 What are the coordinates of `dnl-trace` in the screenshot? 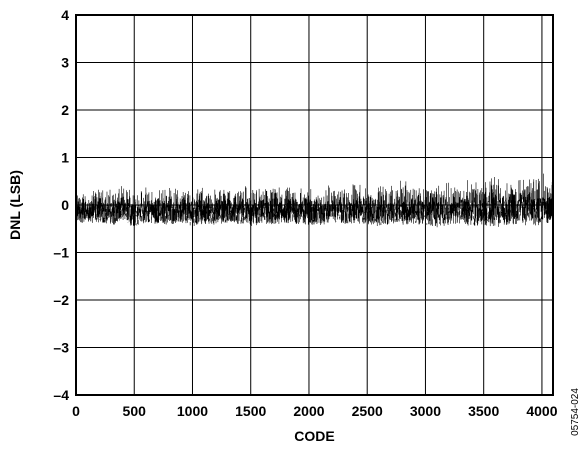 It's located at (314, 200).